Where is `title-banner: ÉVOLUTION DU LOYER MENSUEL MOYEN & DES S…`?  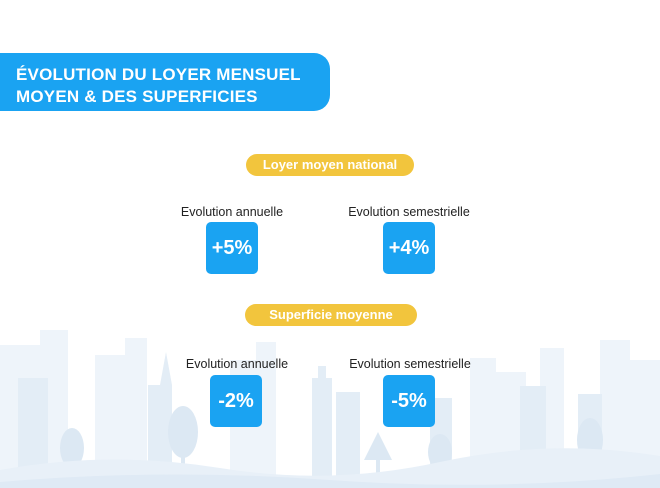
title-banner: ÉVOLUTION DU LOYER MENSUEL MOYEN & DES S… is located at coordinates (165, 82).